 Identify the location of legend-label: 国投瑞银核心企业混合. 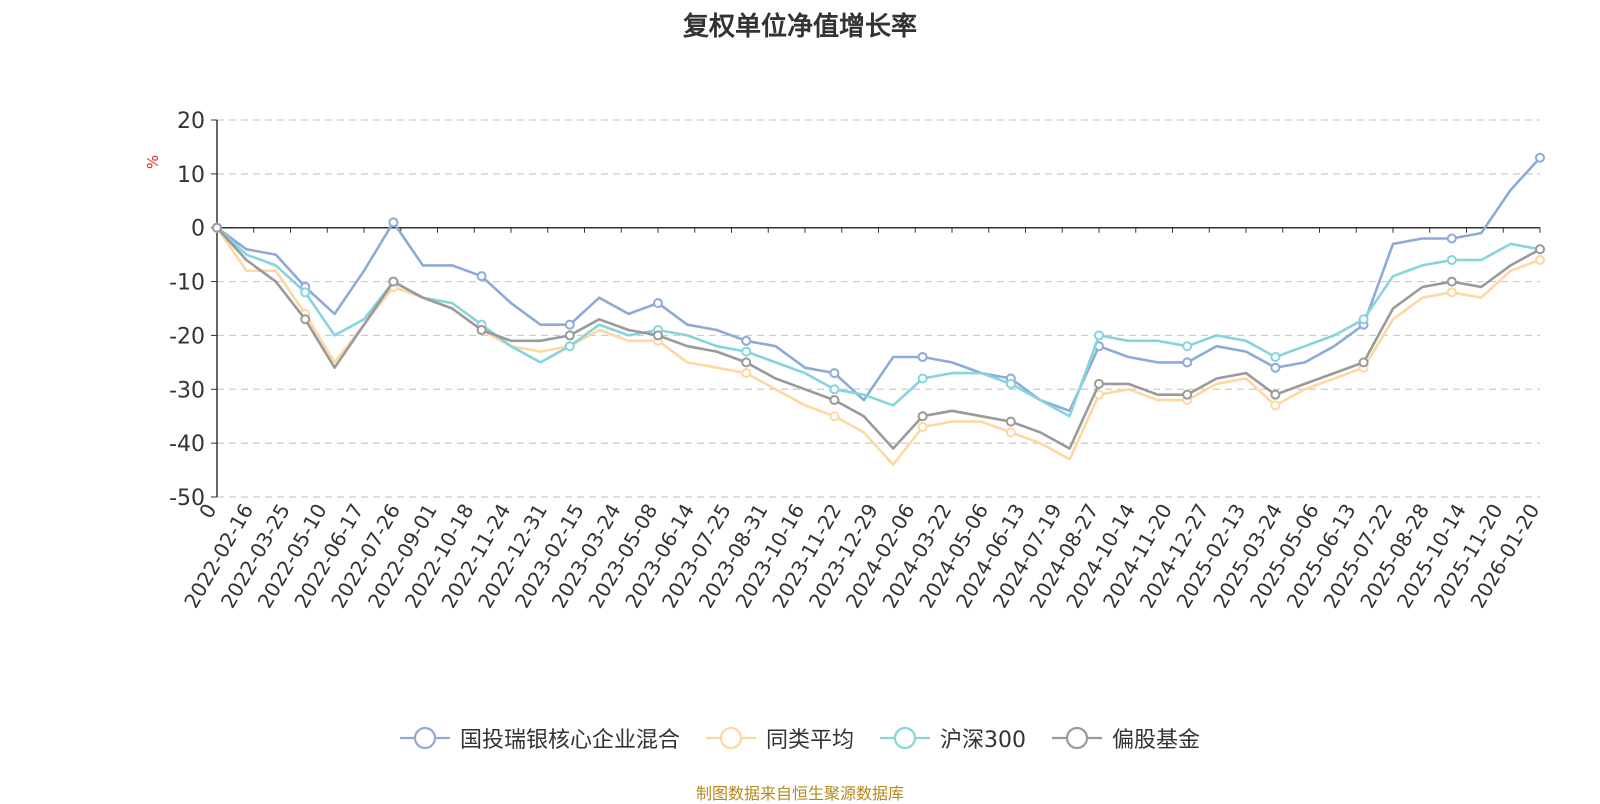
(569, 740).